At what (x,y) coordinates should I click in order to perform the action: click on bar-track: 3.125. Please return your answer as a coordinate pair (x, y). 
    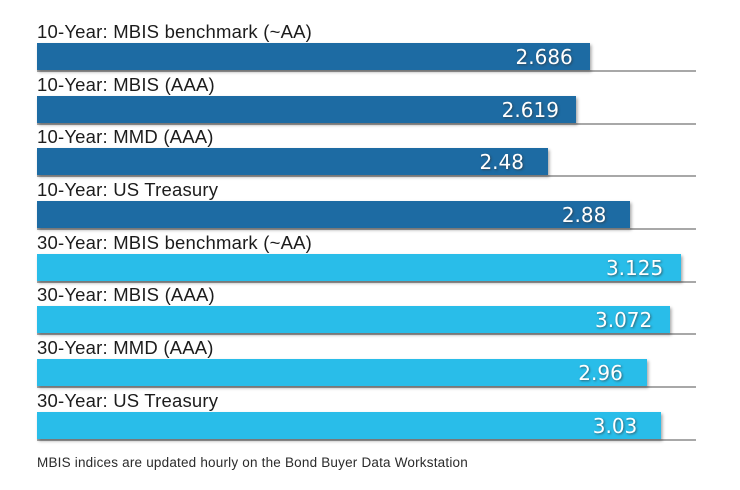
    Looking at the image, I should click on (366, 268).